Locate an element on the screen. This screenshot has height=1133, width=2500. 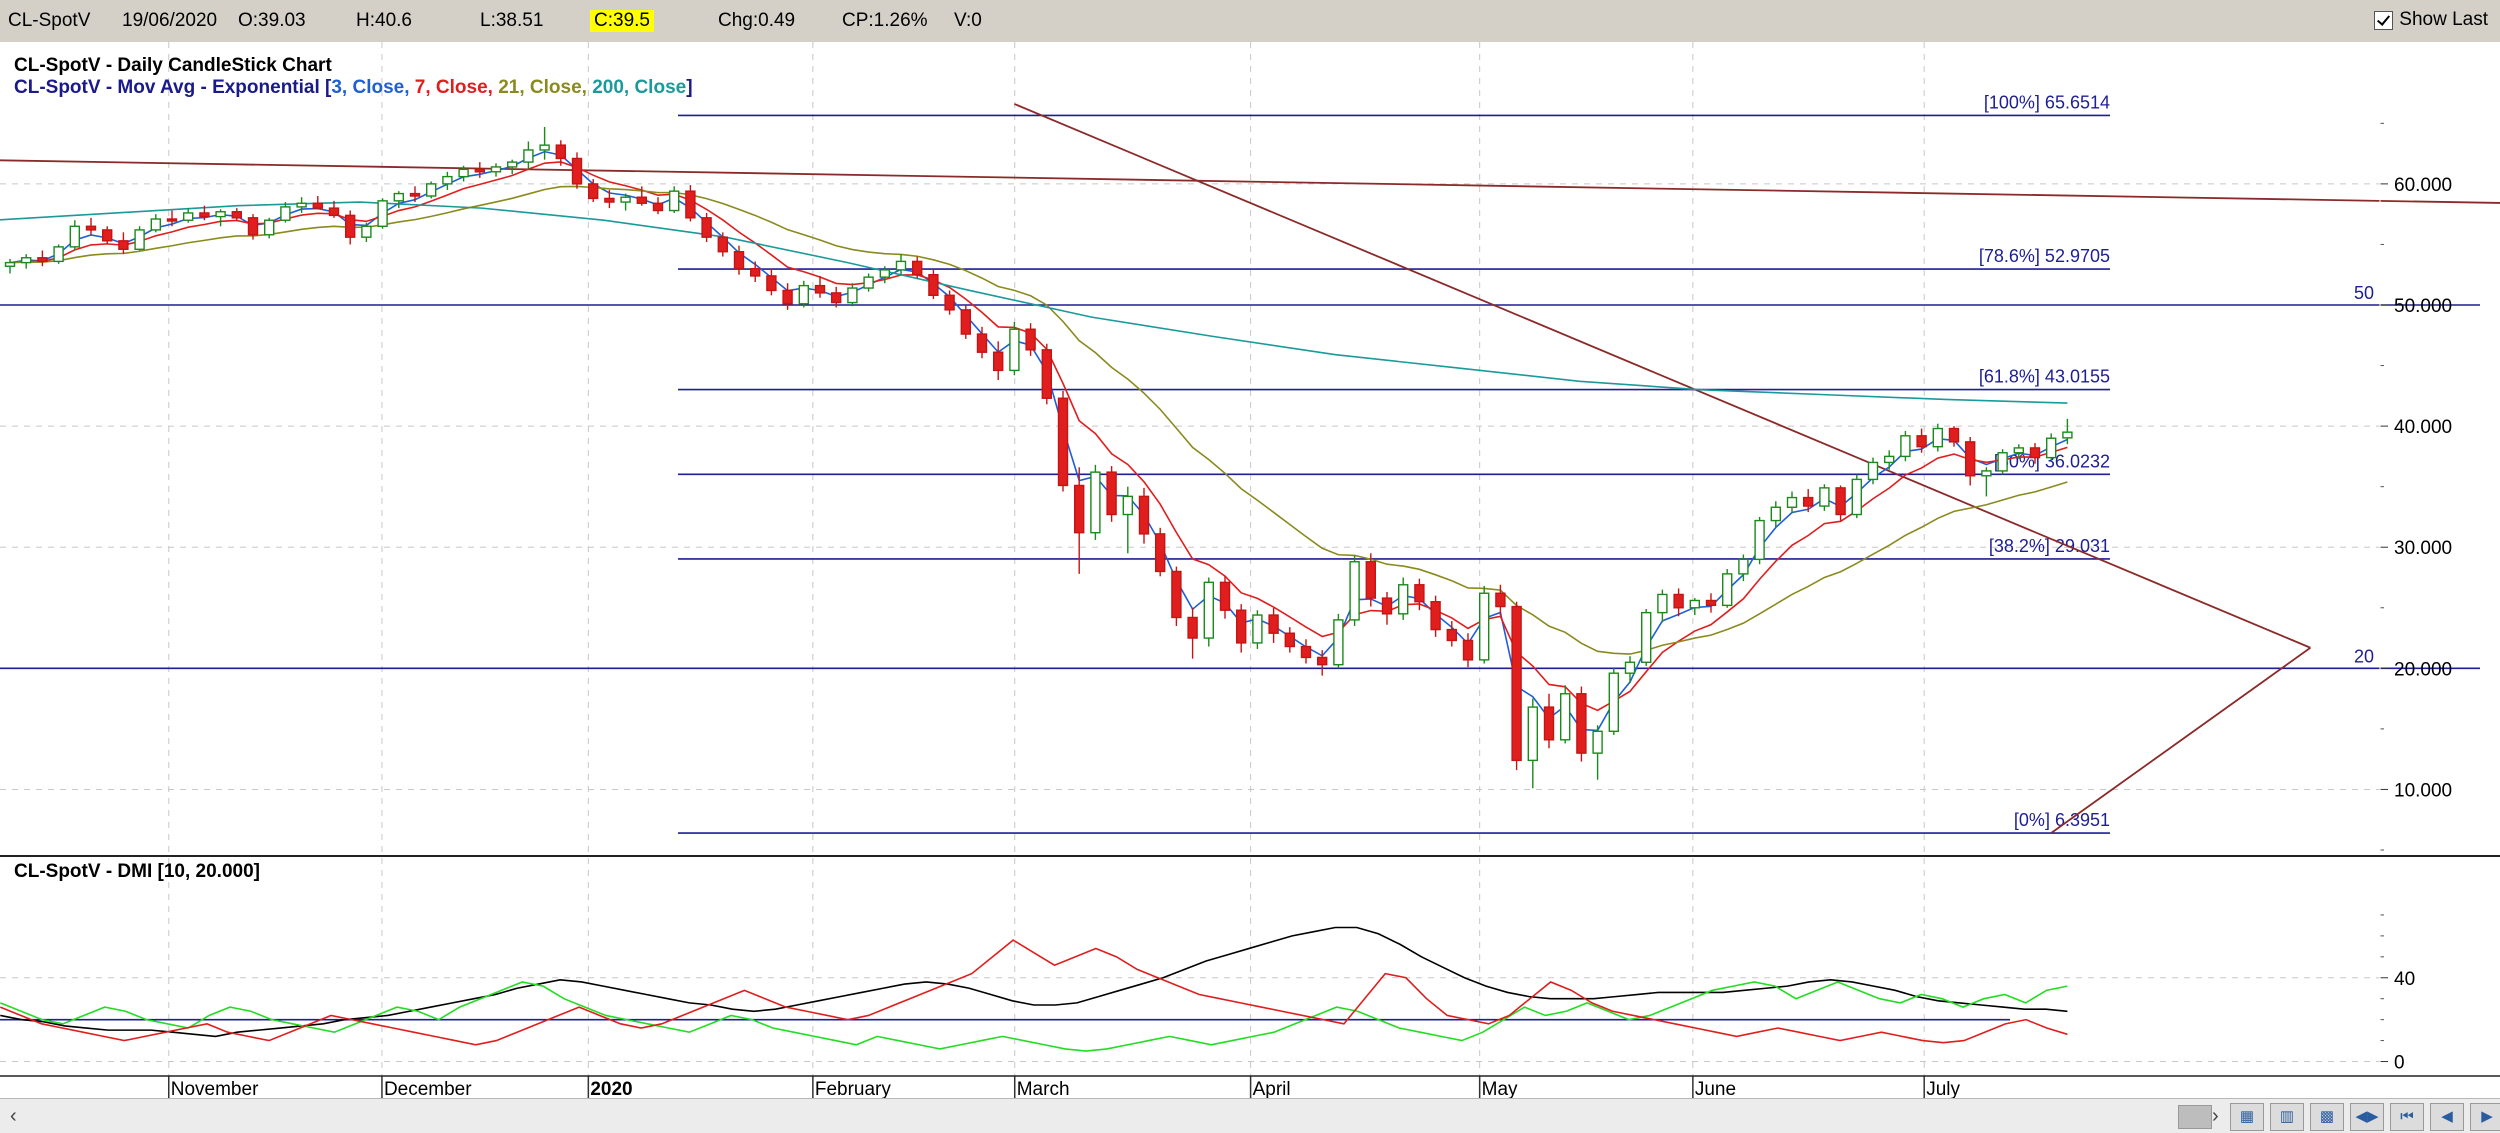
price-tick-label: 50.000 is located at coordinates (2423, 306).